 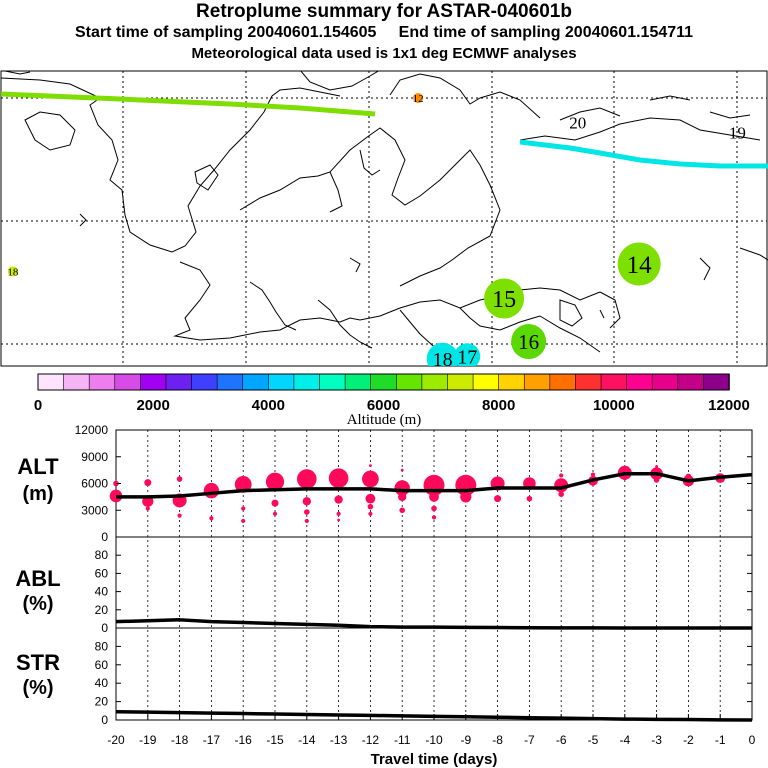 What do you see at coordinates (102, 683) in the screenshot?
I see `str-ytick-label: 40` at bounding box center [102, 683].